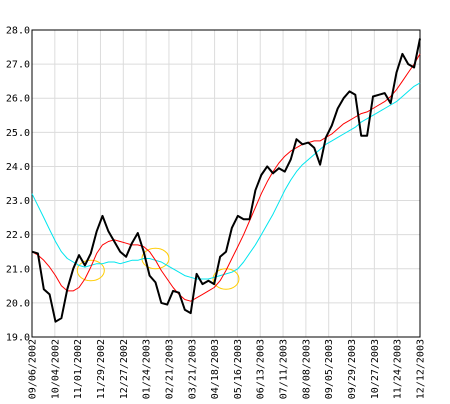 Image resolution: width=450 pixels, height=404 pixels. What do you see at coordinates (18, 31) in the screenshot?
I see `y-tick-label: 28.0` at bounding box center [18, 31].